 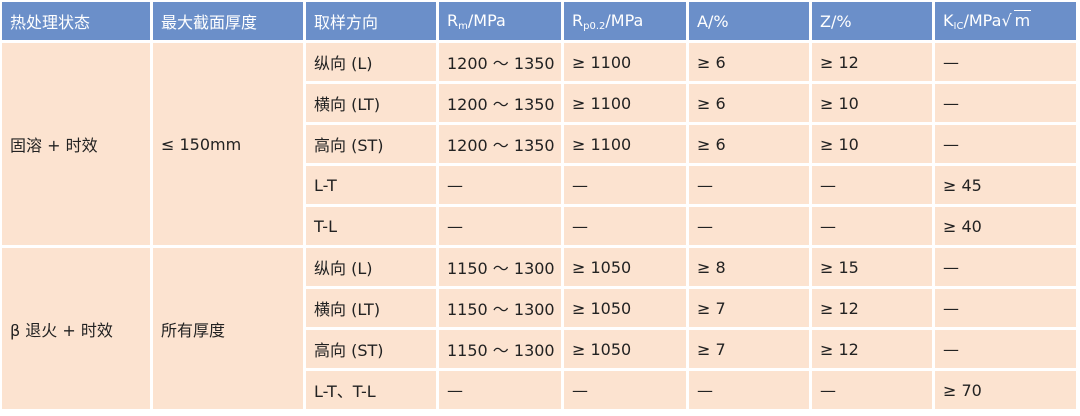 I want to click on table-row: 高向 (ST) 1200 ～ 1350 ≥ 1100 ≥ 6 ≥ 10—, so click(x=539, y=144).